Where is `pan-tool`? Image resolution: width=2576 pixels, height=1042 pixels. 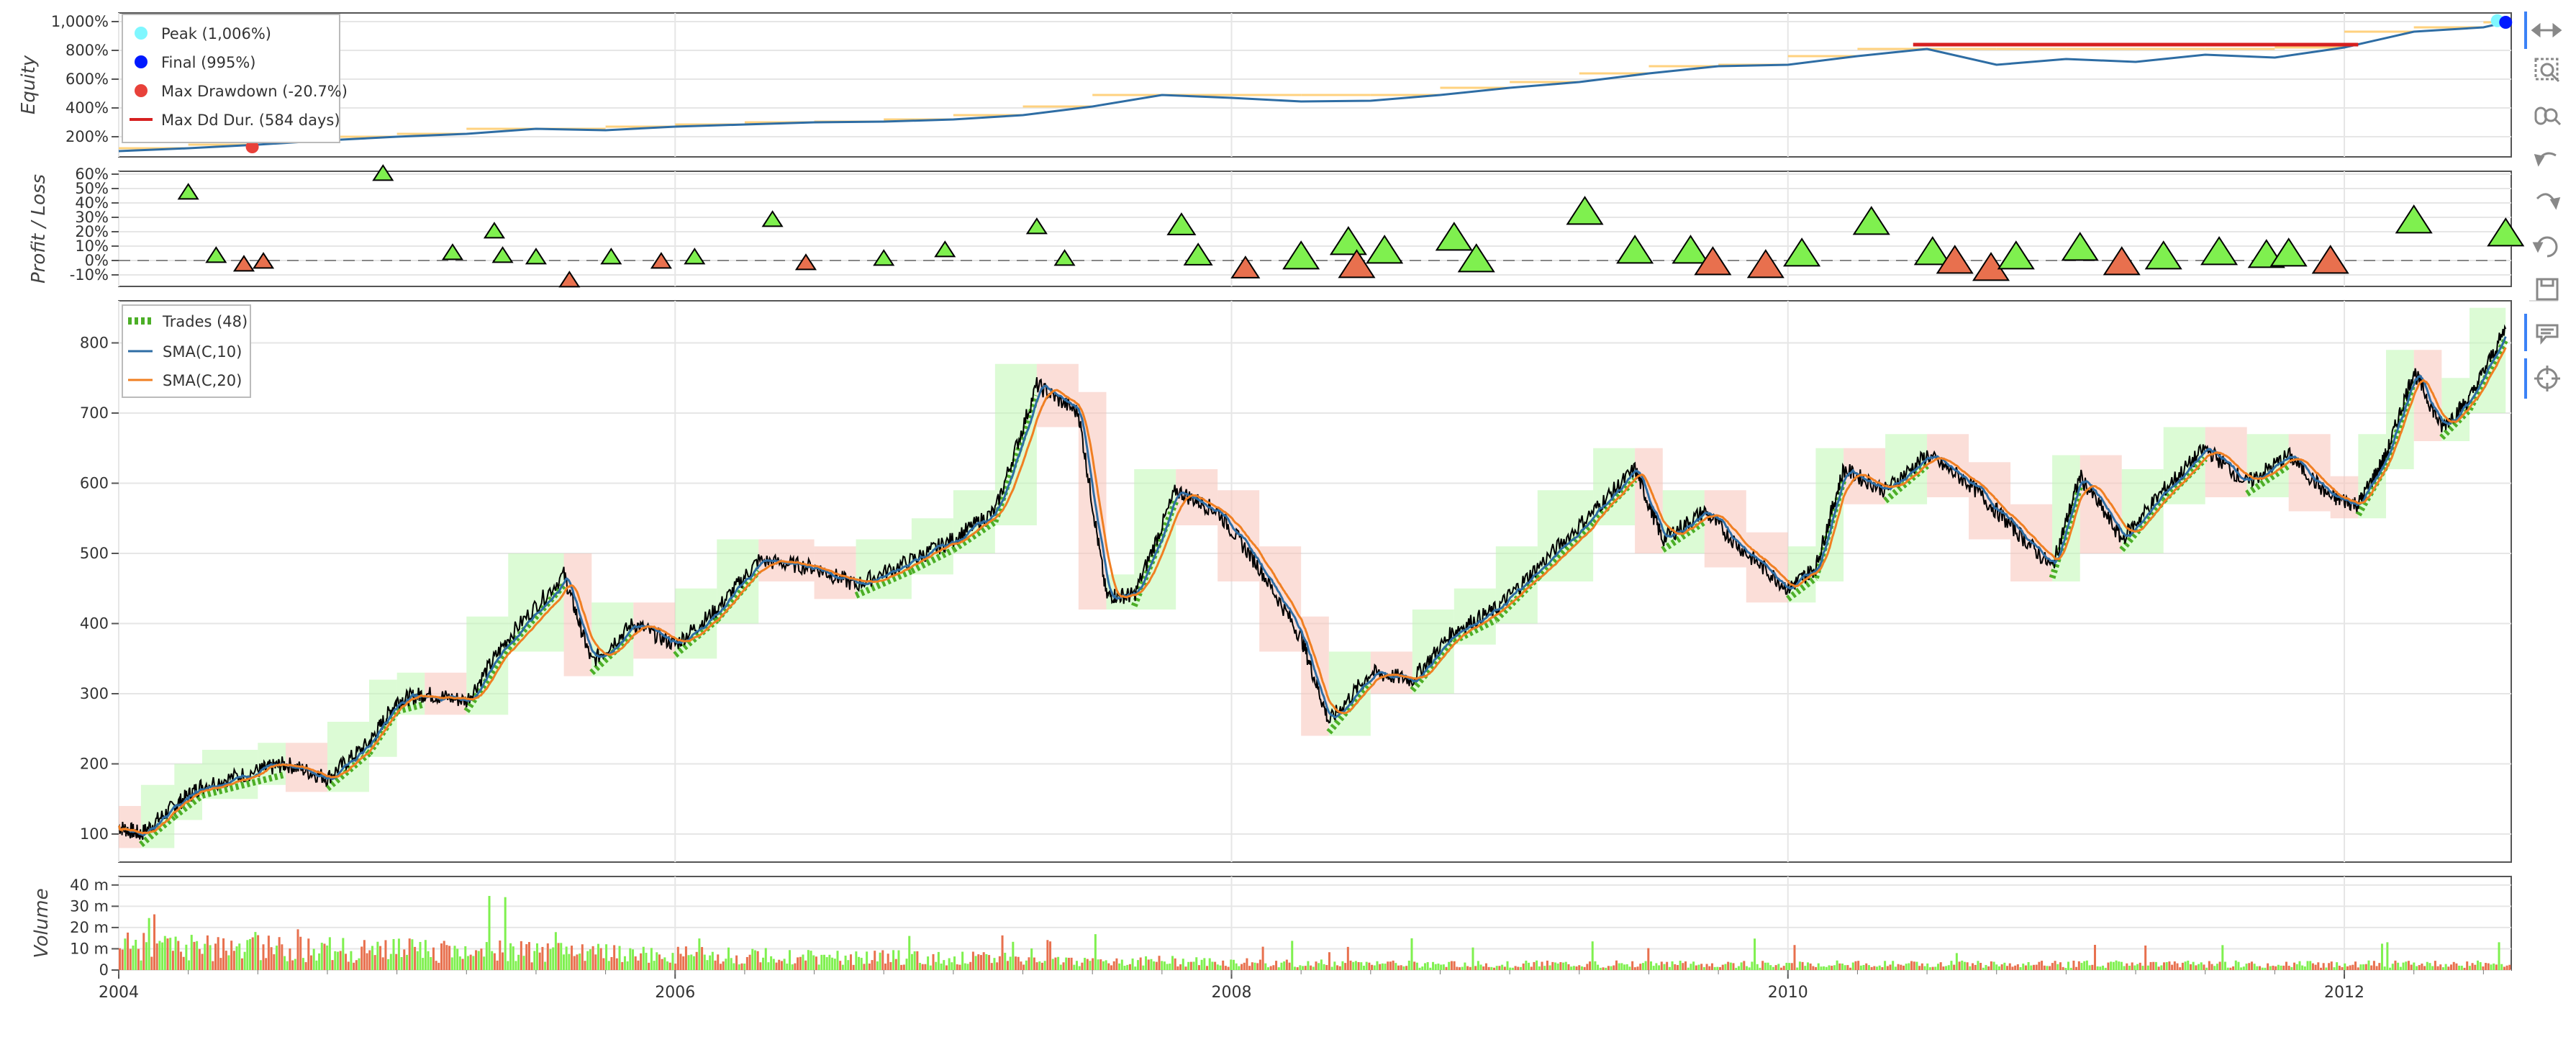
pan-tool is located at coordinates (2543, 30).